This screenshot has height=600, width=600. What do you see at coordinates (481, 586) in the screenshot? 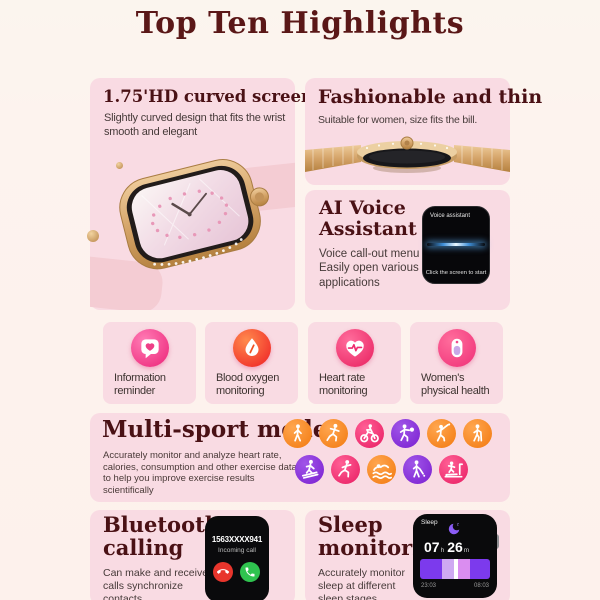
I see `sleep-end-time: 08:03` at bounding box center [481, 586].